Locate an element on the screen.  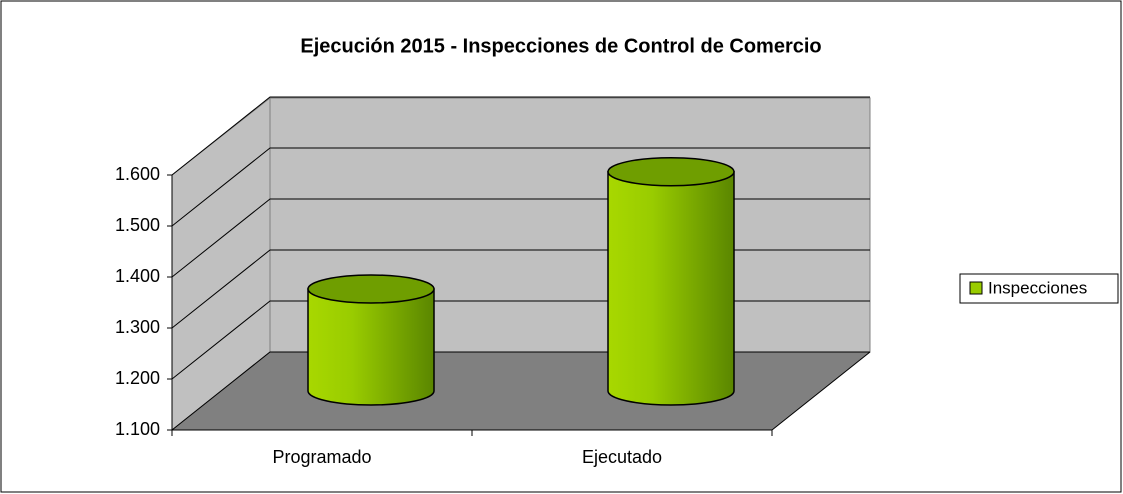
y-tick-label: 1.100 is located at coordinates (137, 429).